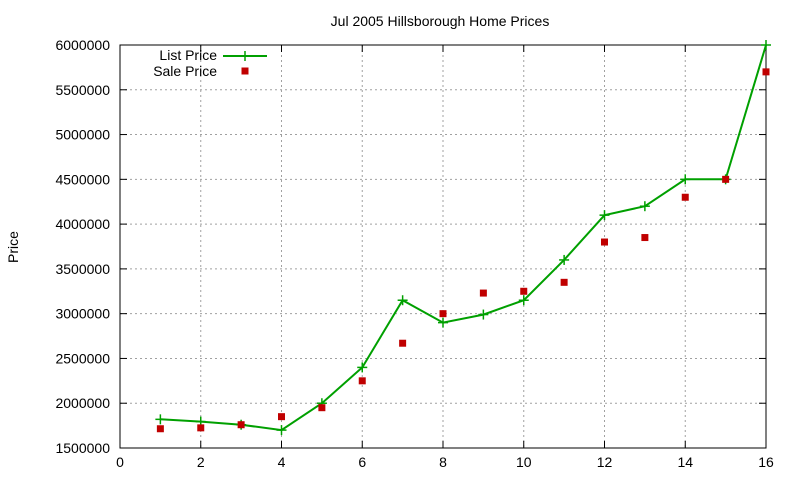  What do you see at coordinates (82, 90) in the screenshot?
I see `y-tick-label: 5500000` at bounding box center [82, 90].